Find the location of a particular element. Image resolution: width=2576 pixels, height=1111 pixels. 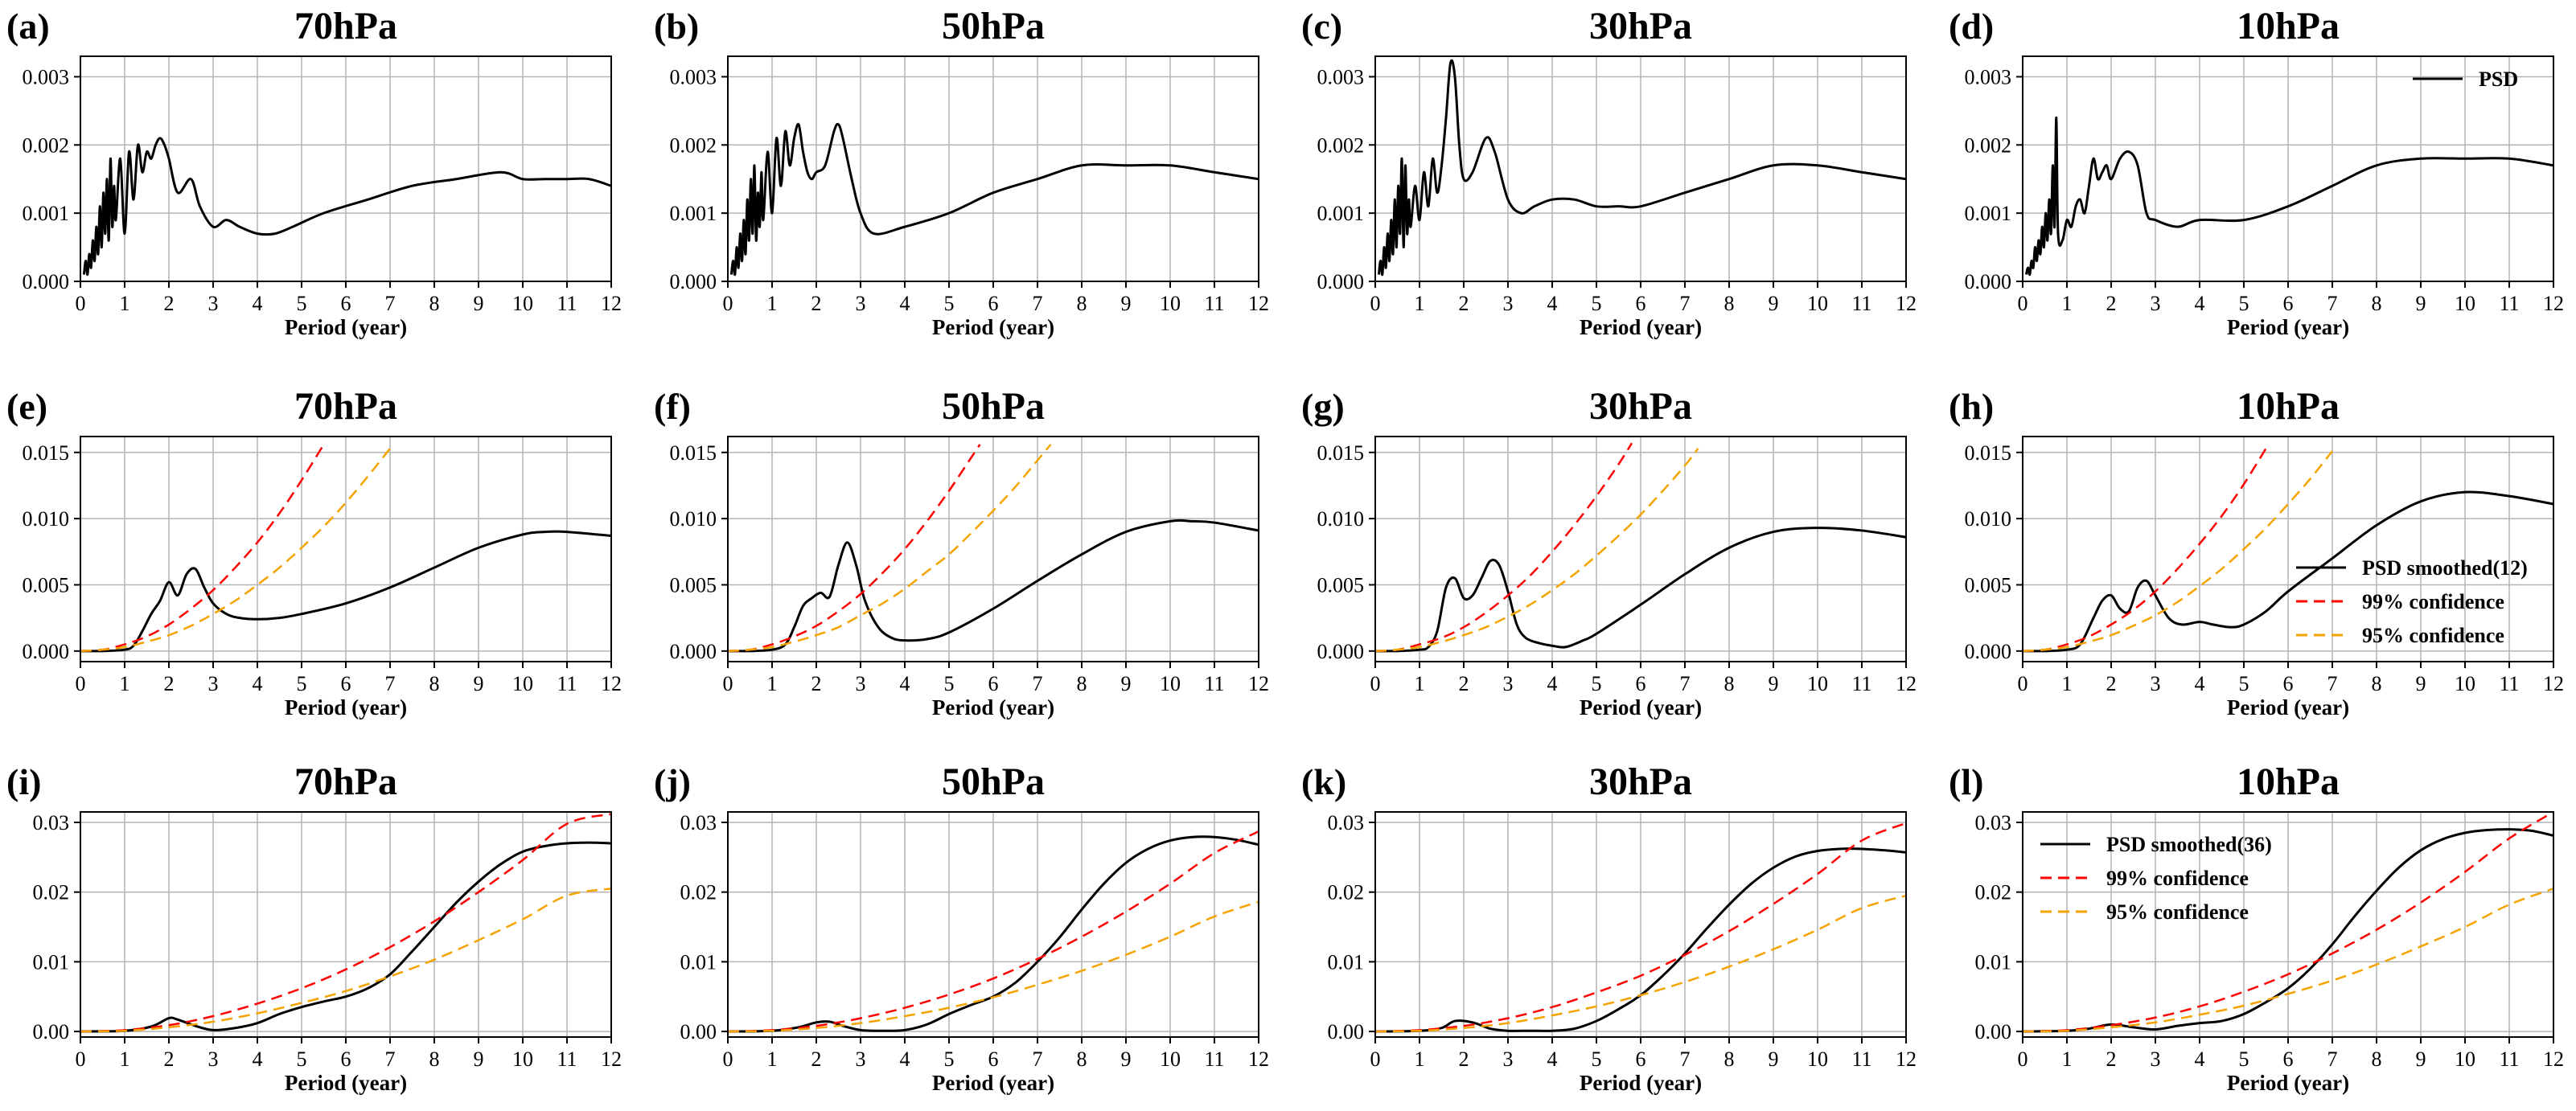

panel-label: (j) is located at coordinates (672, 782).